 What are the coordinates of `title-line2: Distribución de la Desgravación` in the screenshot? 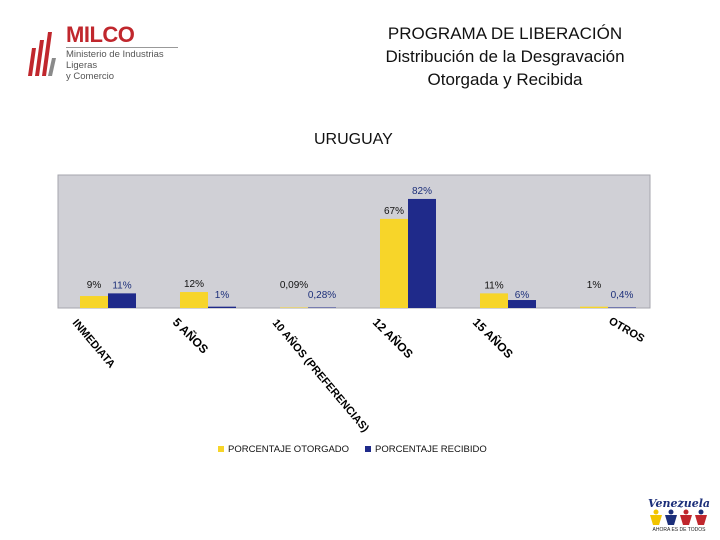 It's located at (505, 56).